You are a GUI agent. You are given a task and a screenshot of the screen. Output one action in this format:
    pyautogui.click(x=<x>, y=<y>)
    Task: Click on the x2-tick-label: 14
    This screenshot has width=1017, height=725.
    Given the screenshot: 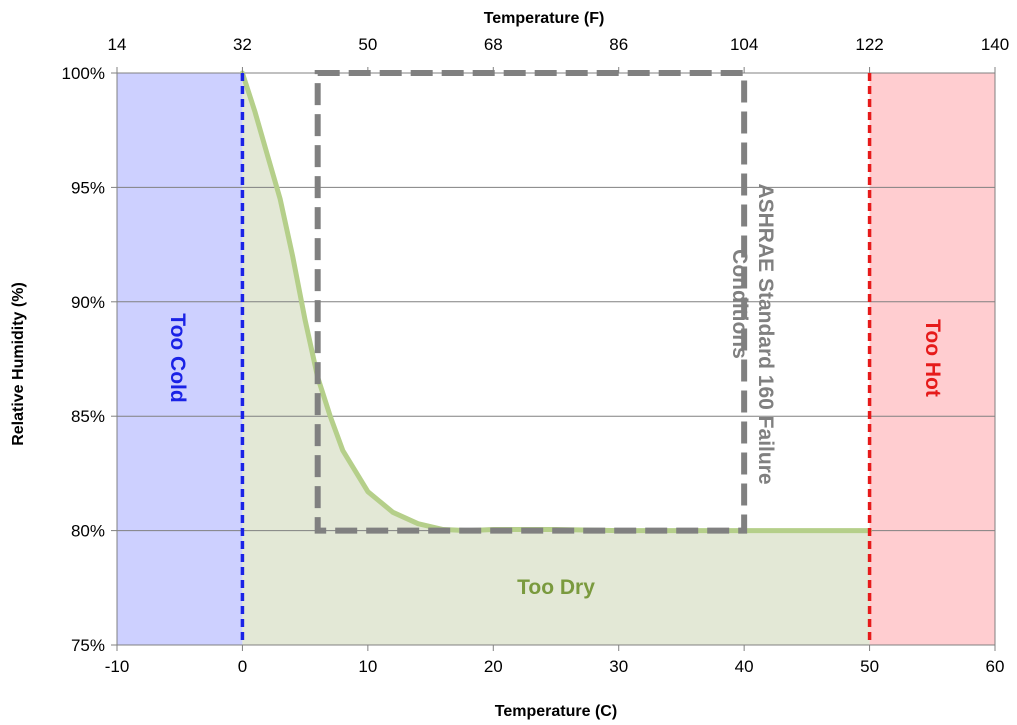 What is the action you would take?
    pyautogui.click(x=117, y=44)
    